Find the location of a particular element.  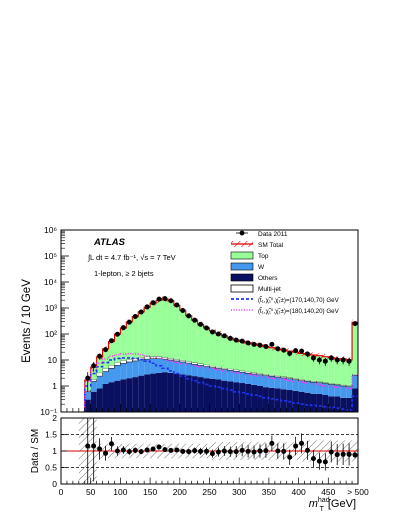

legend-label-others: Others is located at coordinates (268, 278).